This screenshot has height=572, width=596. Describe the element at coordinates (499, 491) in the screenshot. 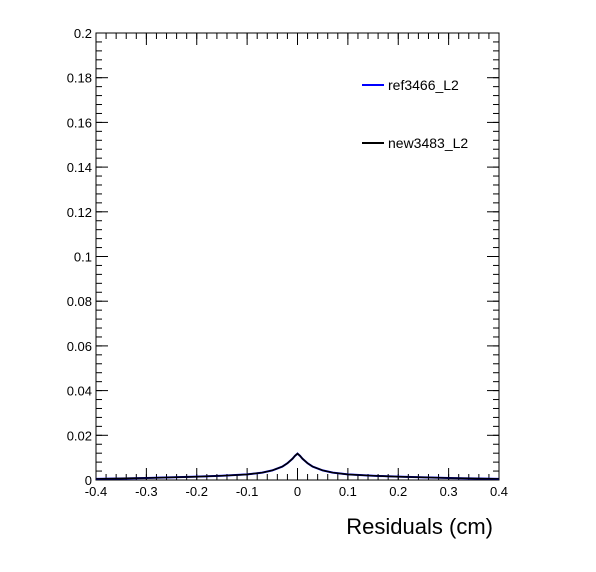

I see `x-tick-label: 0.4` at that location.